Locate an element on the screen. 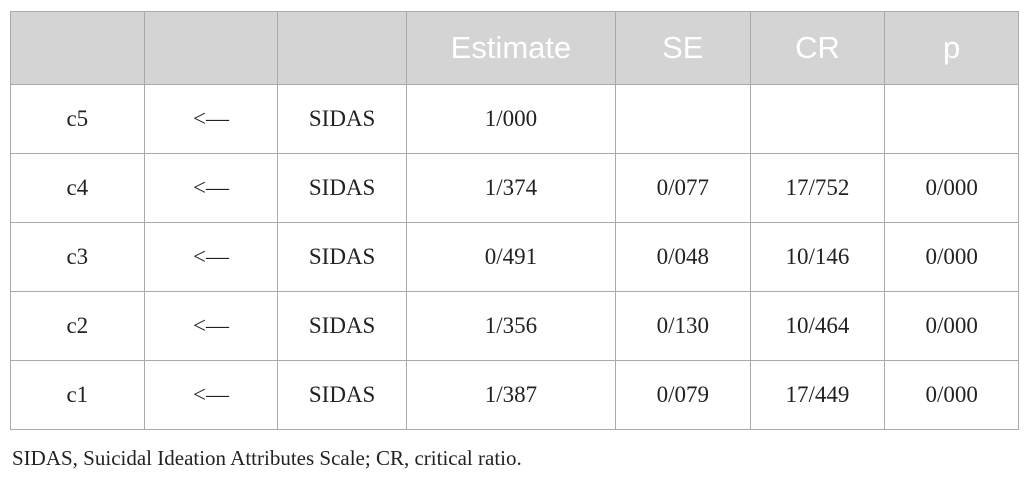  cell-cr: 17/449 is located at coordinates (817, 395).